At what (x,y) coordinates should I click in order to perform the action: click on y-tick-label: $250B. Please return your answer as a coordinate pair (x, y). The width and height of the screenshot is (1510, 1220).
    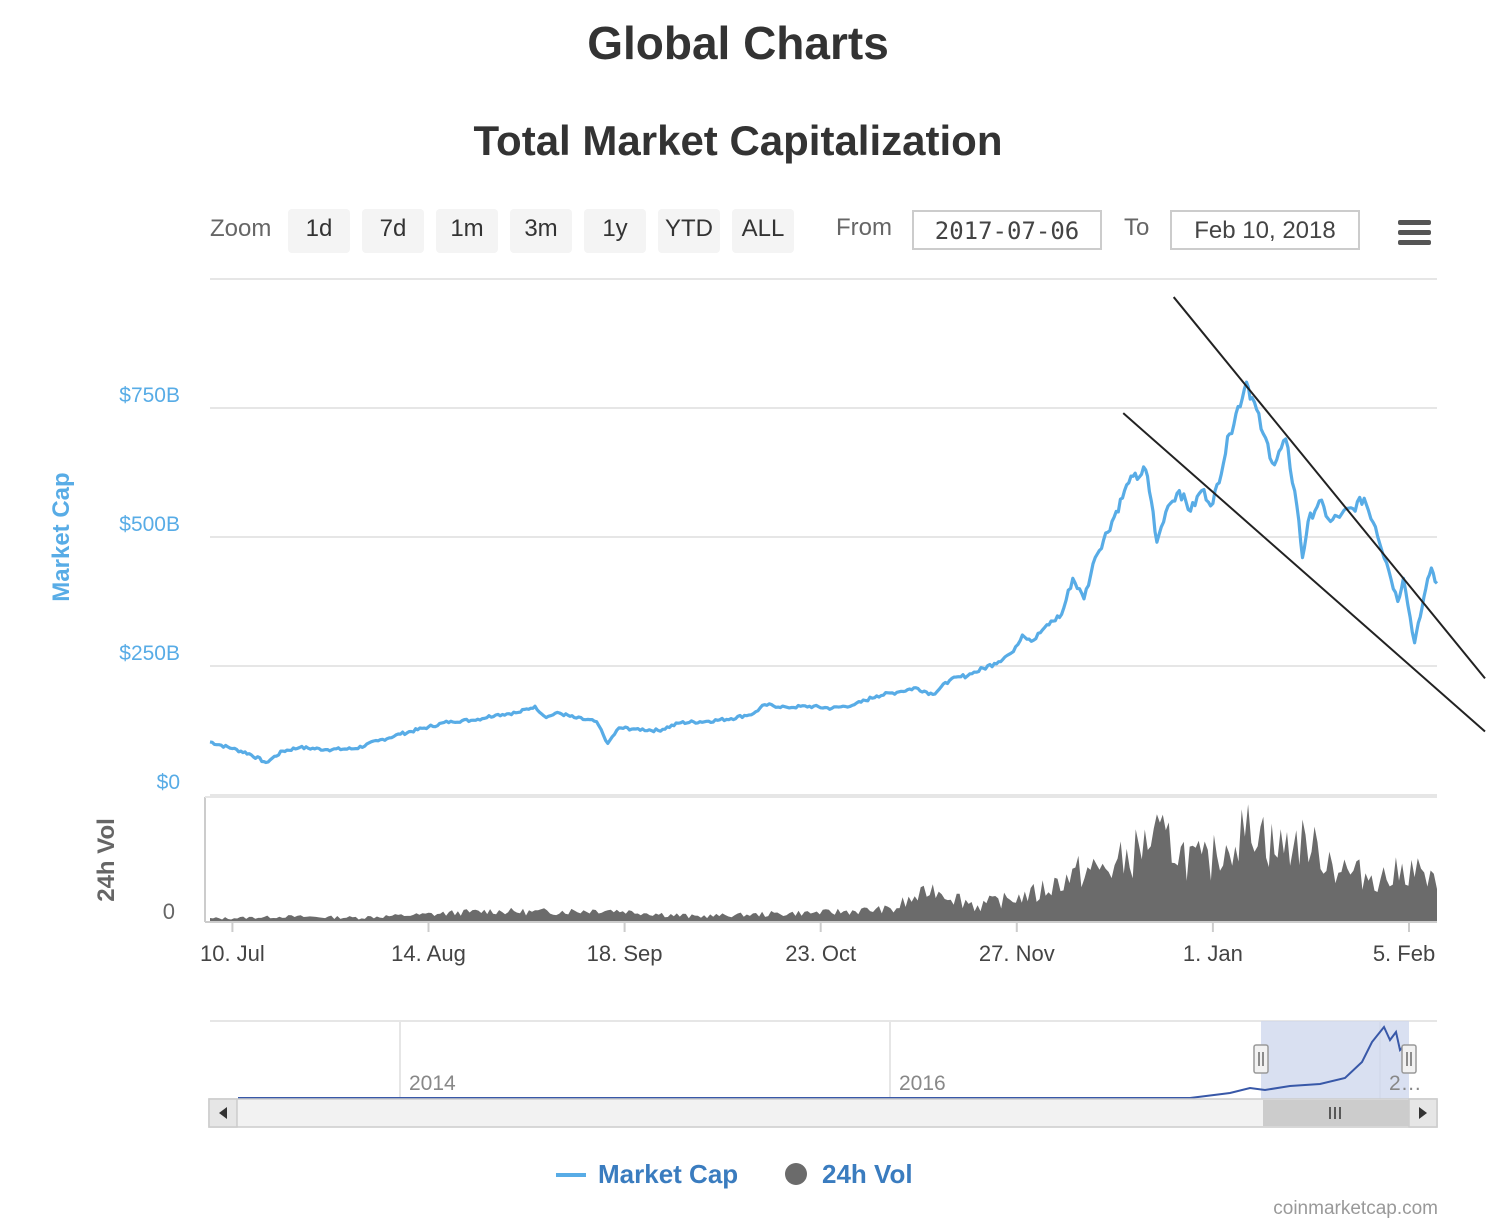
    Looking at the image, I should click on (149, 653).